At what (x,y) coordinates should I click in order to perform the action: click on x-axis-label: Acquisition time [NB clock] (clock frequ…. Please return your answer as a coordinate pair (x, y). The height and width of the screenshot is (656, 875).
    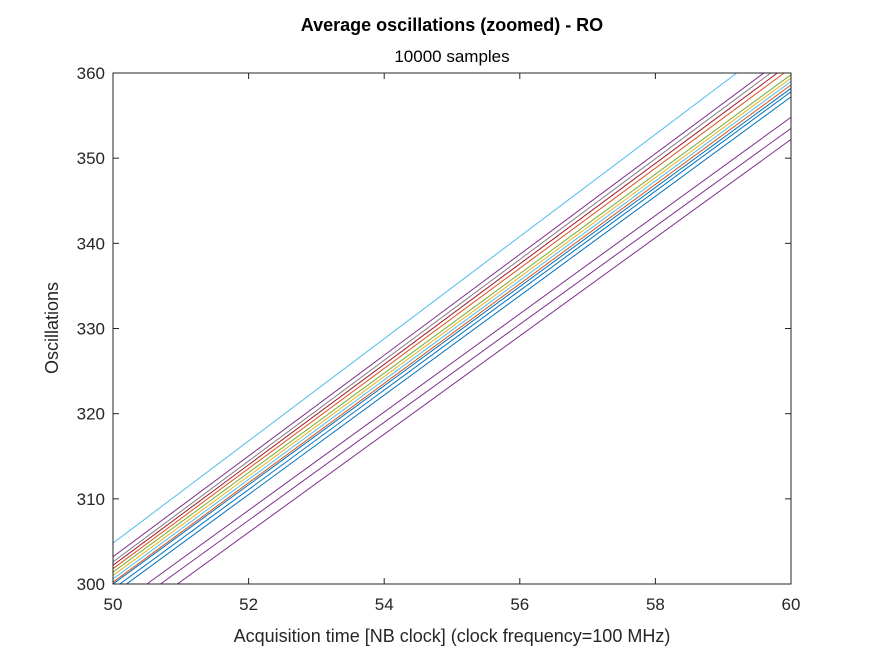
    Looking at the image, I should click on (452, 636).